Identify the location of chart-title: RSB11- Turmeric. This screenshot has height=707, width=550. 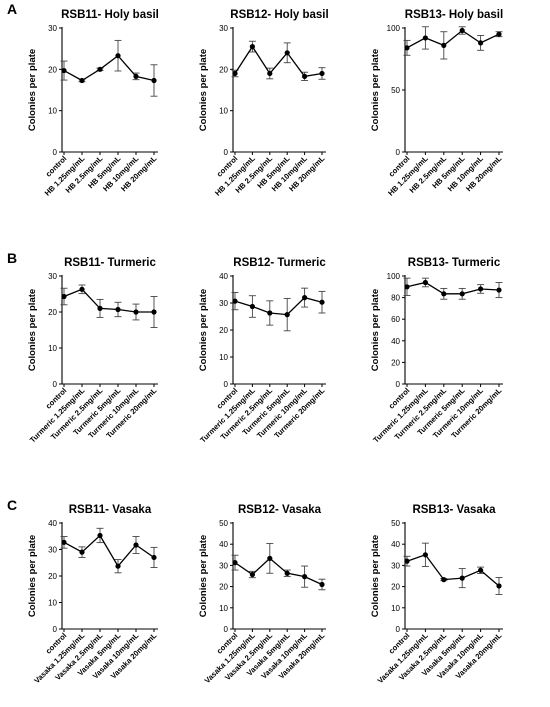
(110, 263).